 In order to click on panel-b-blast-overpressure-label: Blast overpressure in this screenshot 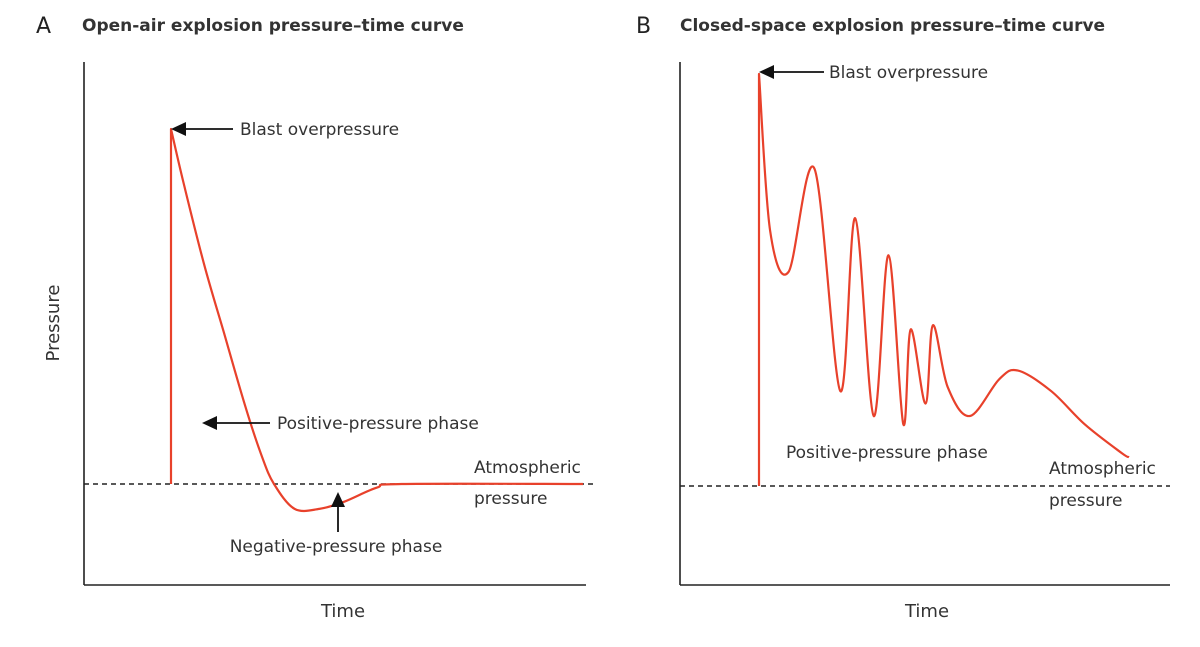, I will do `click(908, 73)`.